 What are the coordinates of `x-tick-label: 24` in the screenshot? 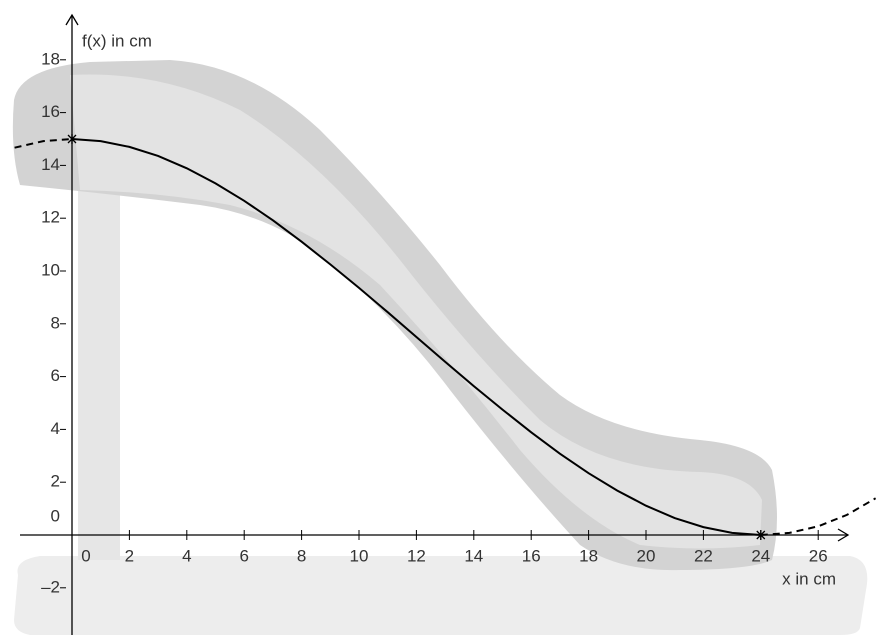 It's located at (760, 555).